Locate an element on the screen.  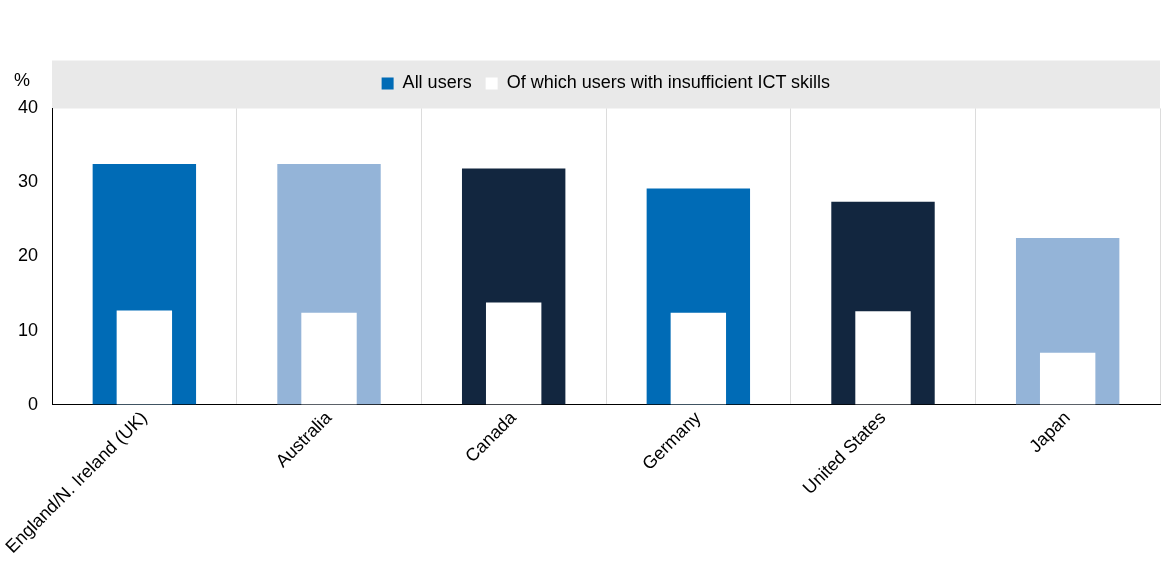
y-tick-label: 0 is located at coordinates (33, 403).